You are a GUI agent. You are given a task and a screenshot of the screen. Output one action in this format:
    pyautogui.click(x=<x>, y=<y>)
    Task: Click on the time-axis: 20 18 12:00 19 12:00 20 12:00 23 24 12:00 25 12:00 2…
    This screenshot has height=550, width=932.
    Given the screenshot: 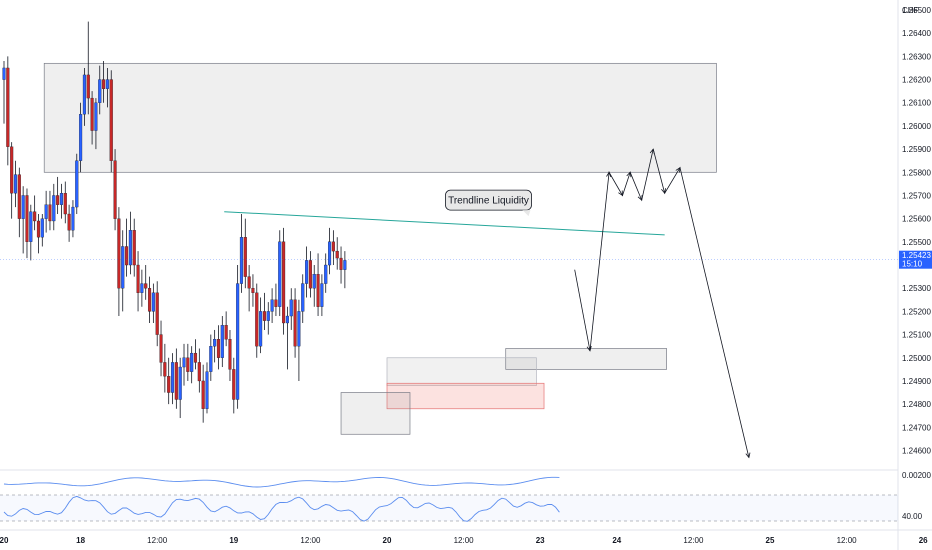 What is the action you would take?
    pyautogui.click(x=466, y=540)
    